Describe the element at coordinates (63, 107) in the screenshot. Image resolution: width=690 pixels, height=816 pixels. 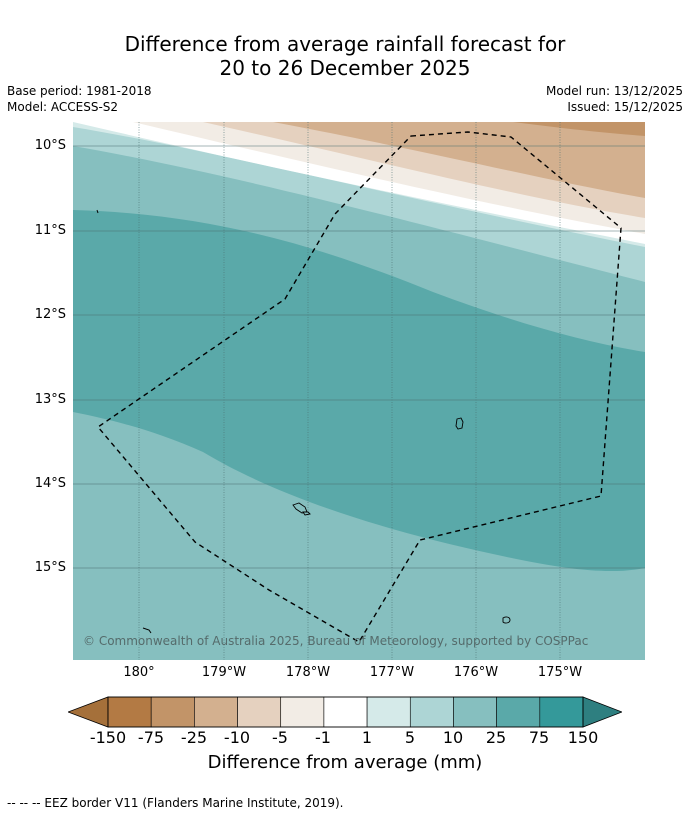
I see `model-name: Model: ACCESS-S2` at that location.